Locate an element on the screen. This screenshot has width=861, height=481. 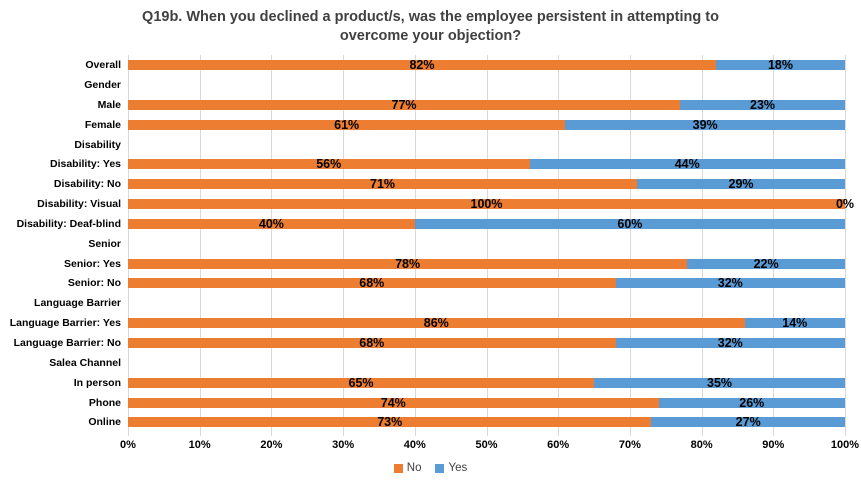
bar-segment-no: 56% is located at coordinates (329, 164).